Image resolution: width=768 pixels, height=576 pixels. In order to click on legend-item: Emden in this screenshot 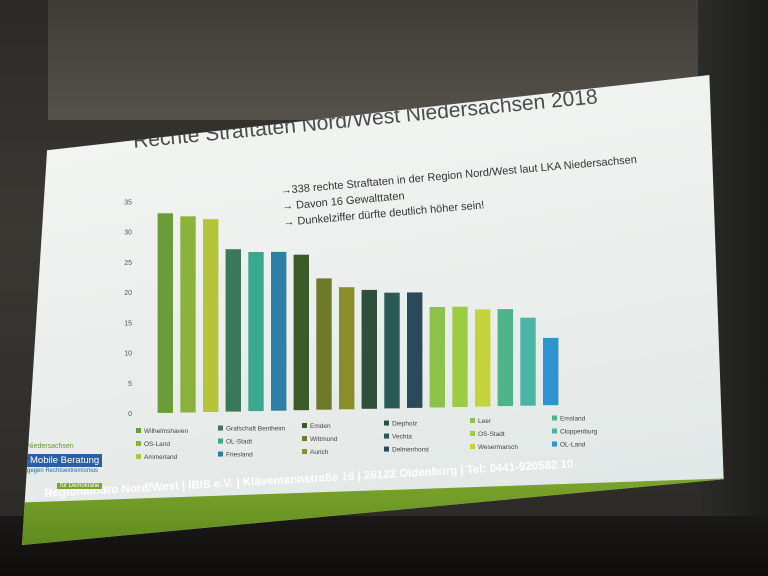, I will do `click(316, 426)`.